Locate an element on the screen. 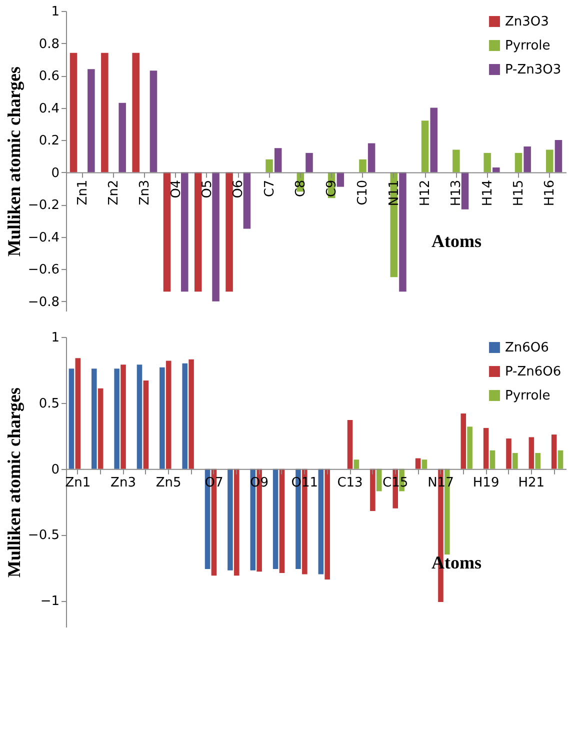 The width and height of the screenshot is (575, 730). x-tick-label: C8 is located at coordinates (300, 189).